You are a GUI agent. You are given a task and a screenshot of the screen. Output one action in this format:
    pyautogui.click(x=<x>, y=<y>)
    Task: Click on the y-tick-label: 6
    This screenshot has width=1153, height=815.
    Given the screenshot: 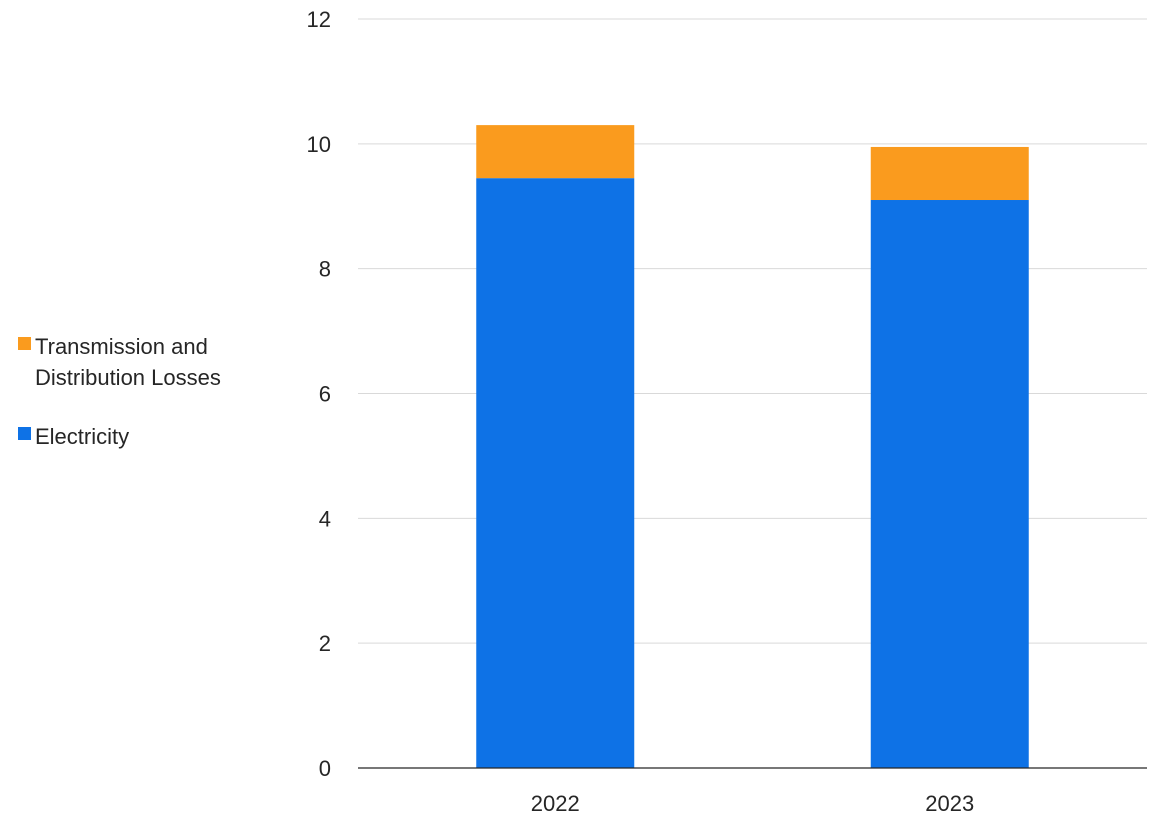 What is the action you would take?
    pyautogui.click(x=325, y=394)
    